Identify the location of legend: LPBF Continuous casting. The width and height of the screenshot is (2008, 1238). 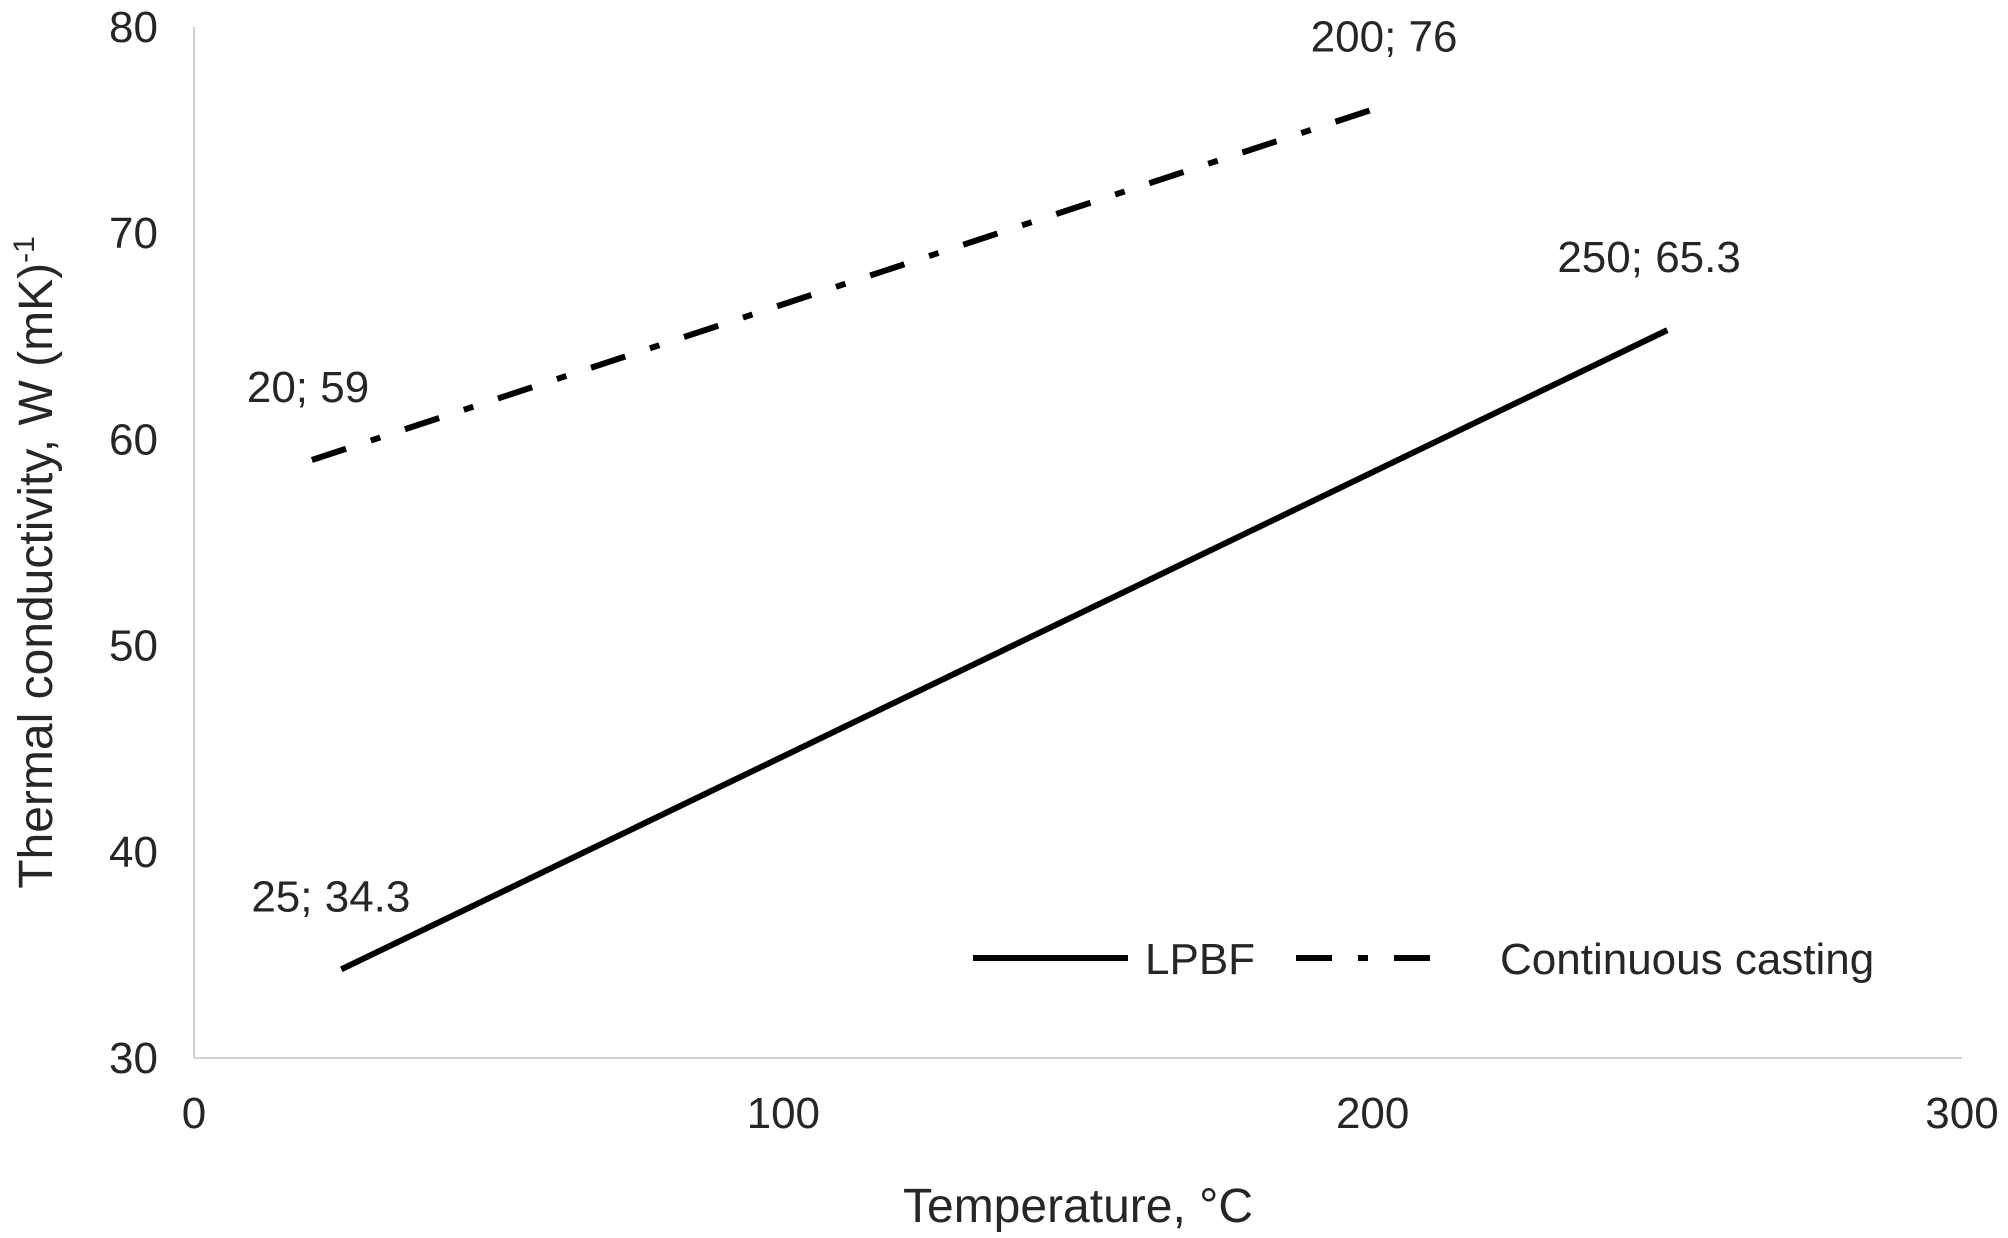
(1423, 959).